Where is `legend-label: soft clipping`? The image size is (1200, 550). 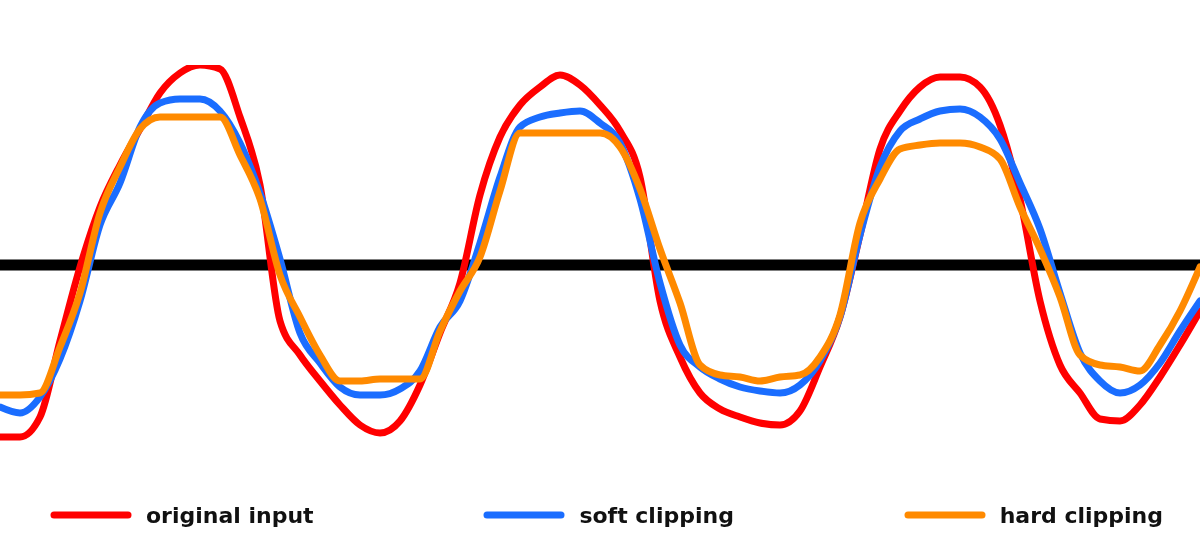
legend-label: soft clipping is located at coordinates (656, 515).